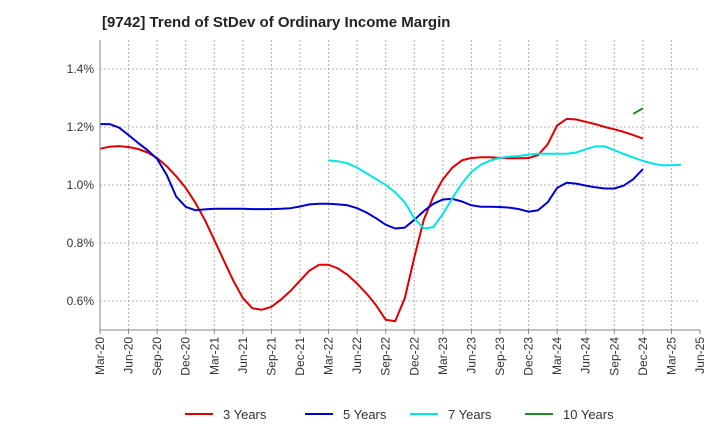 This screenshot has width=720, height=440. Describe the element at coordinates (129, 355) in the screenshot. I see `x-tick-label: Jun-20` at that location.